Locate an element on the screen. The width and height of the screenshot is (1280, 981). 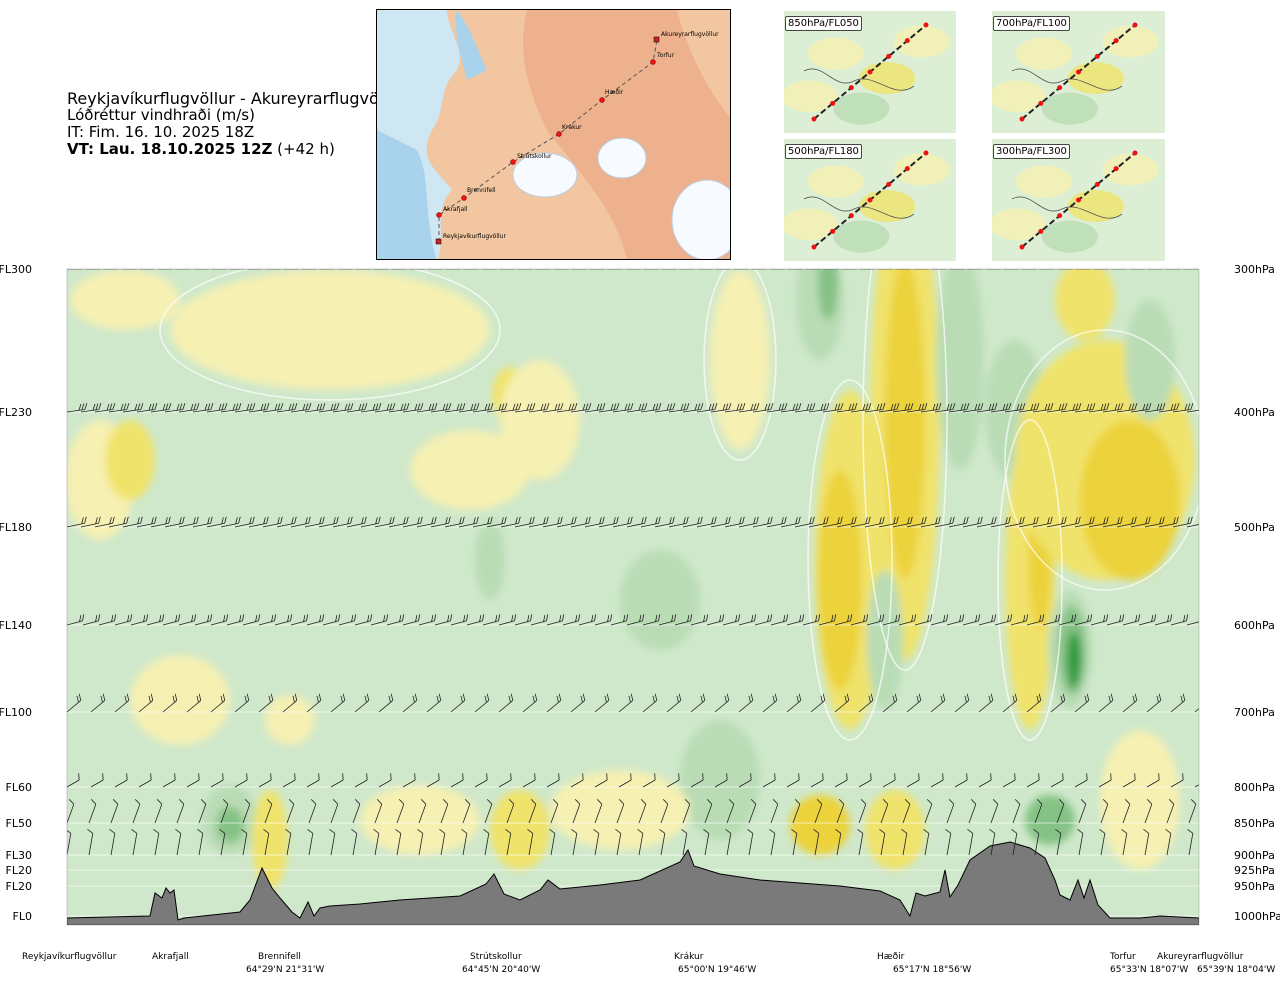
waypoint-coord: 65°33'N 18°07'W is located at coordinates (1149, 970).